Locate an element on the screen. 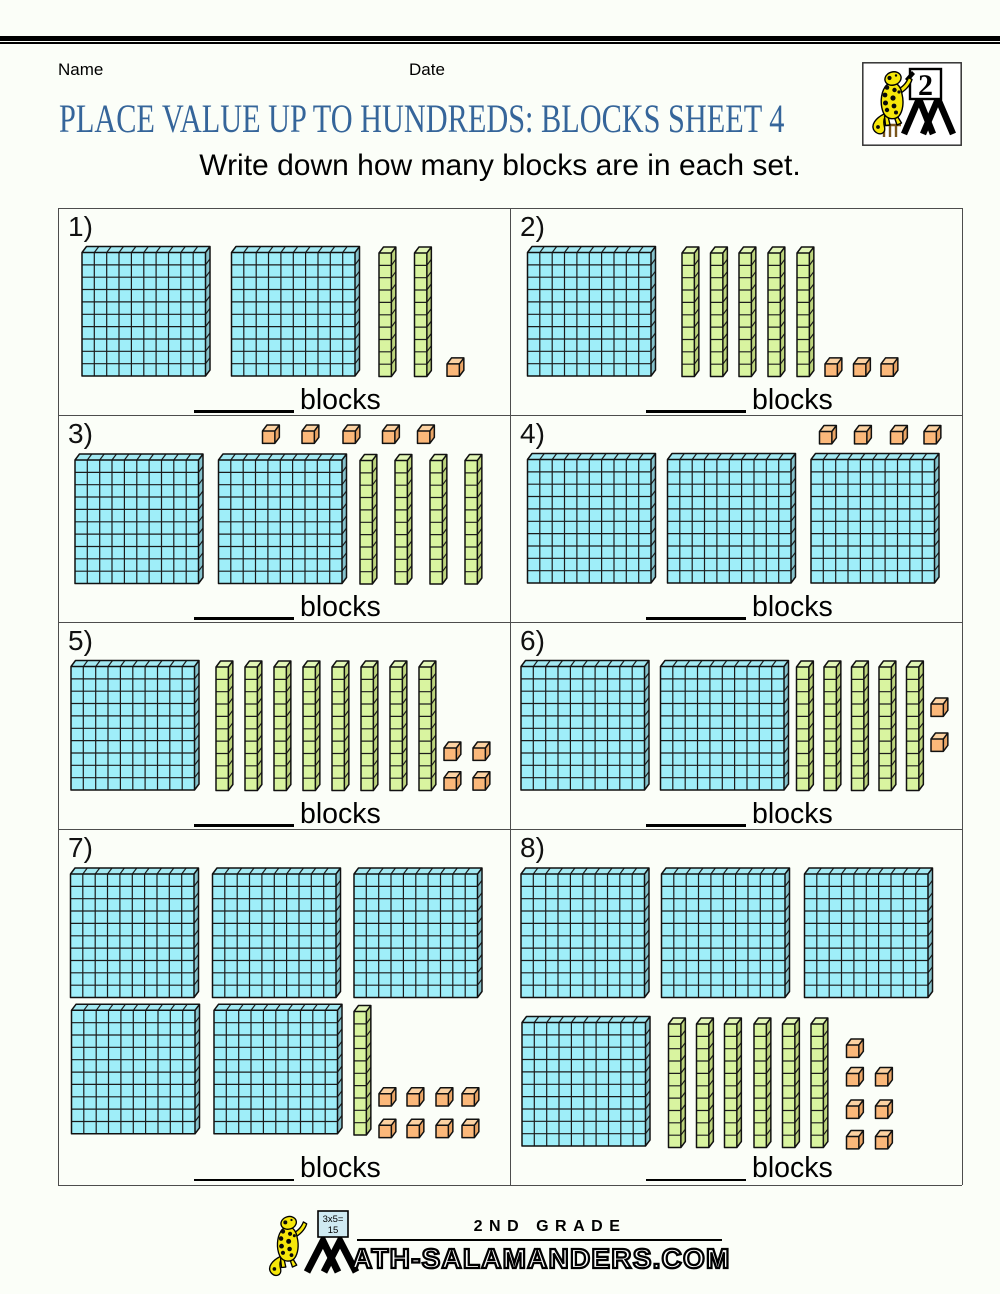 This screenshot has width=1000, height=1294. svg-text: 3x5= is located at coordinates (333, 1219).